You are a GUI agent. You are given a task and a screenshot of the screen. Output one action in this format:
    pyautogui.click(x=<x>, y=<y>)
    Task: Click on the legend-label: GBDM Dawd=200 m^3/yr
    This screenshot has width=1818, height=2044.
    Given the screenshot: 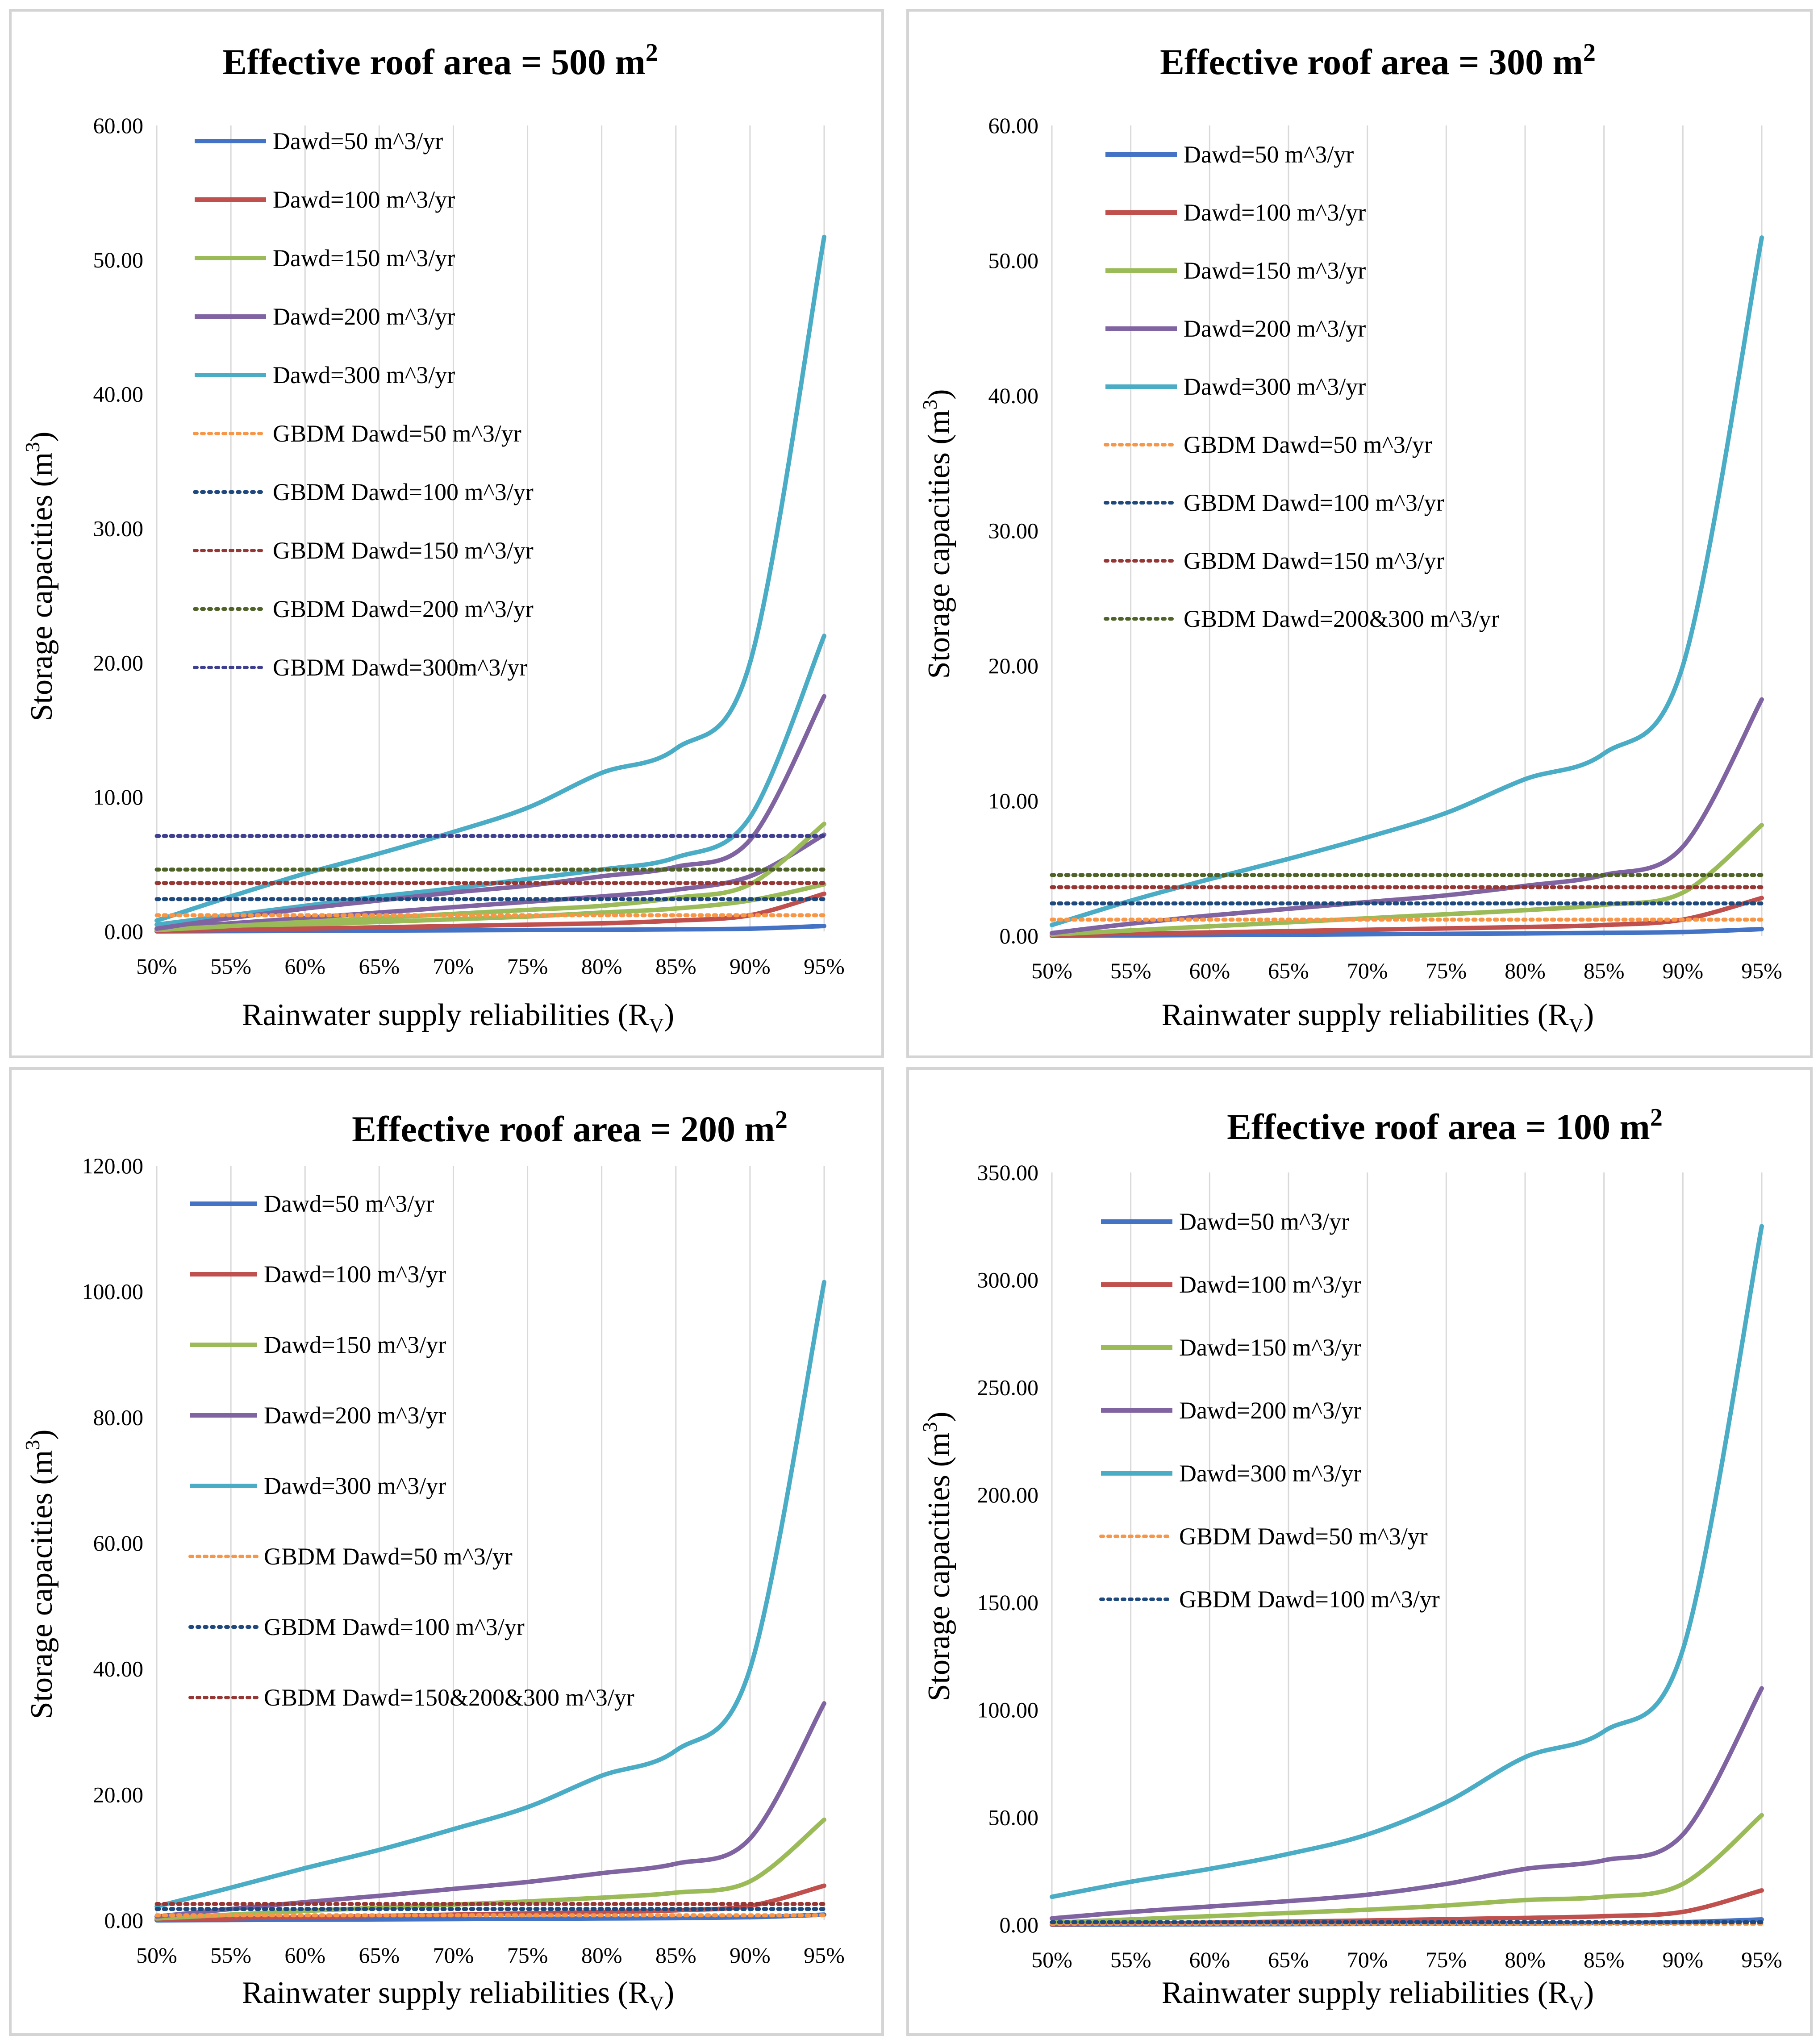 What is the action you would take?
    pyautogui.click(x=404, y=609)
    